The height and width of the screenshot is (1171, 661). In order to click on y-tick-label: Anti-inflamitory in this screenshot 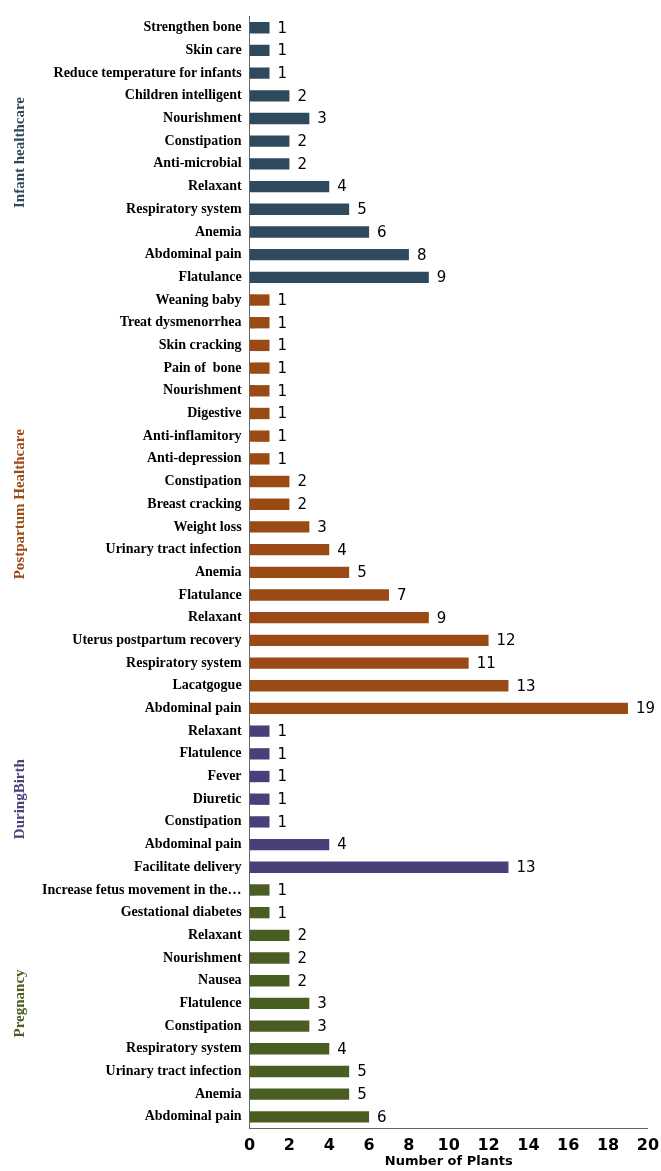, I will do `click(192, 435)`.